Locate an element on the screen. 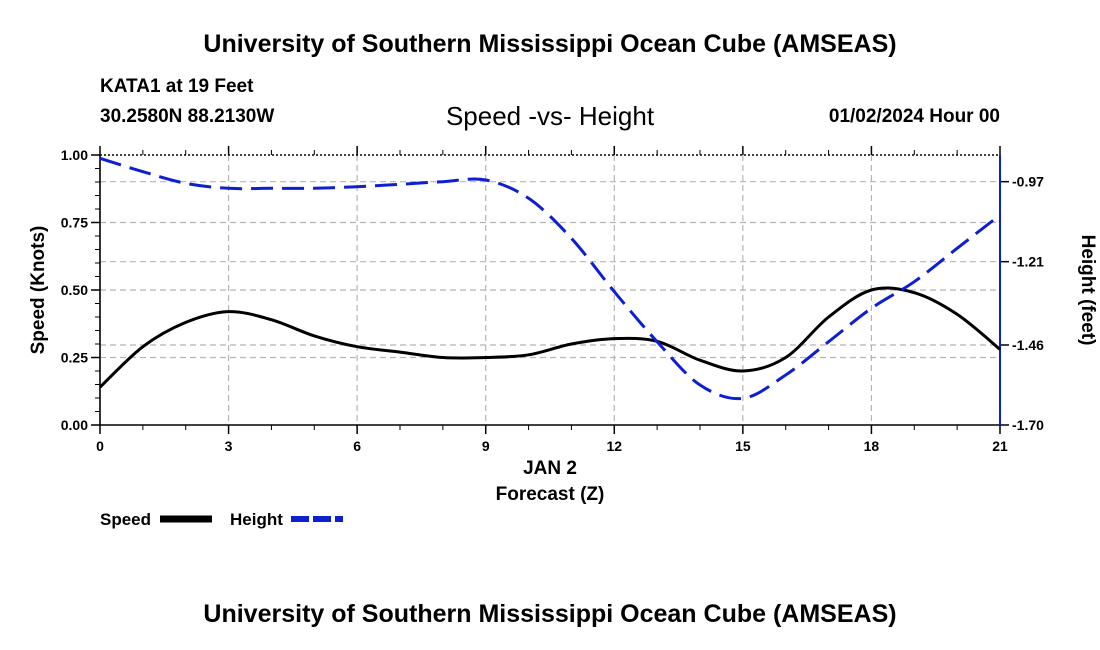  x-tick-label: 9 is located at coordinates (486, 446).